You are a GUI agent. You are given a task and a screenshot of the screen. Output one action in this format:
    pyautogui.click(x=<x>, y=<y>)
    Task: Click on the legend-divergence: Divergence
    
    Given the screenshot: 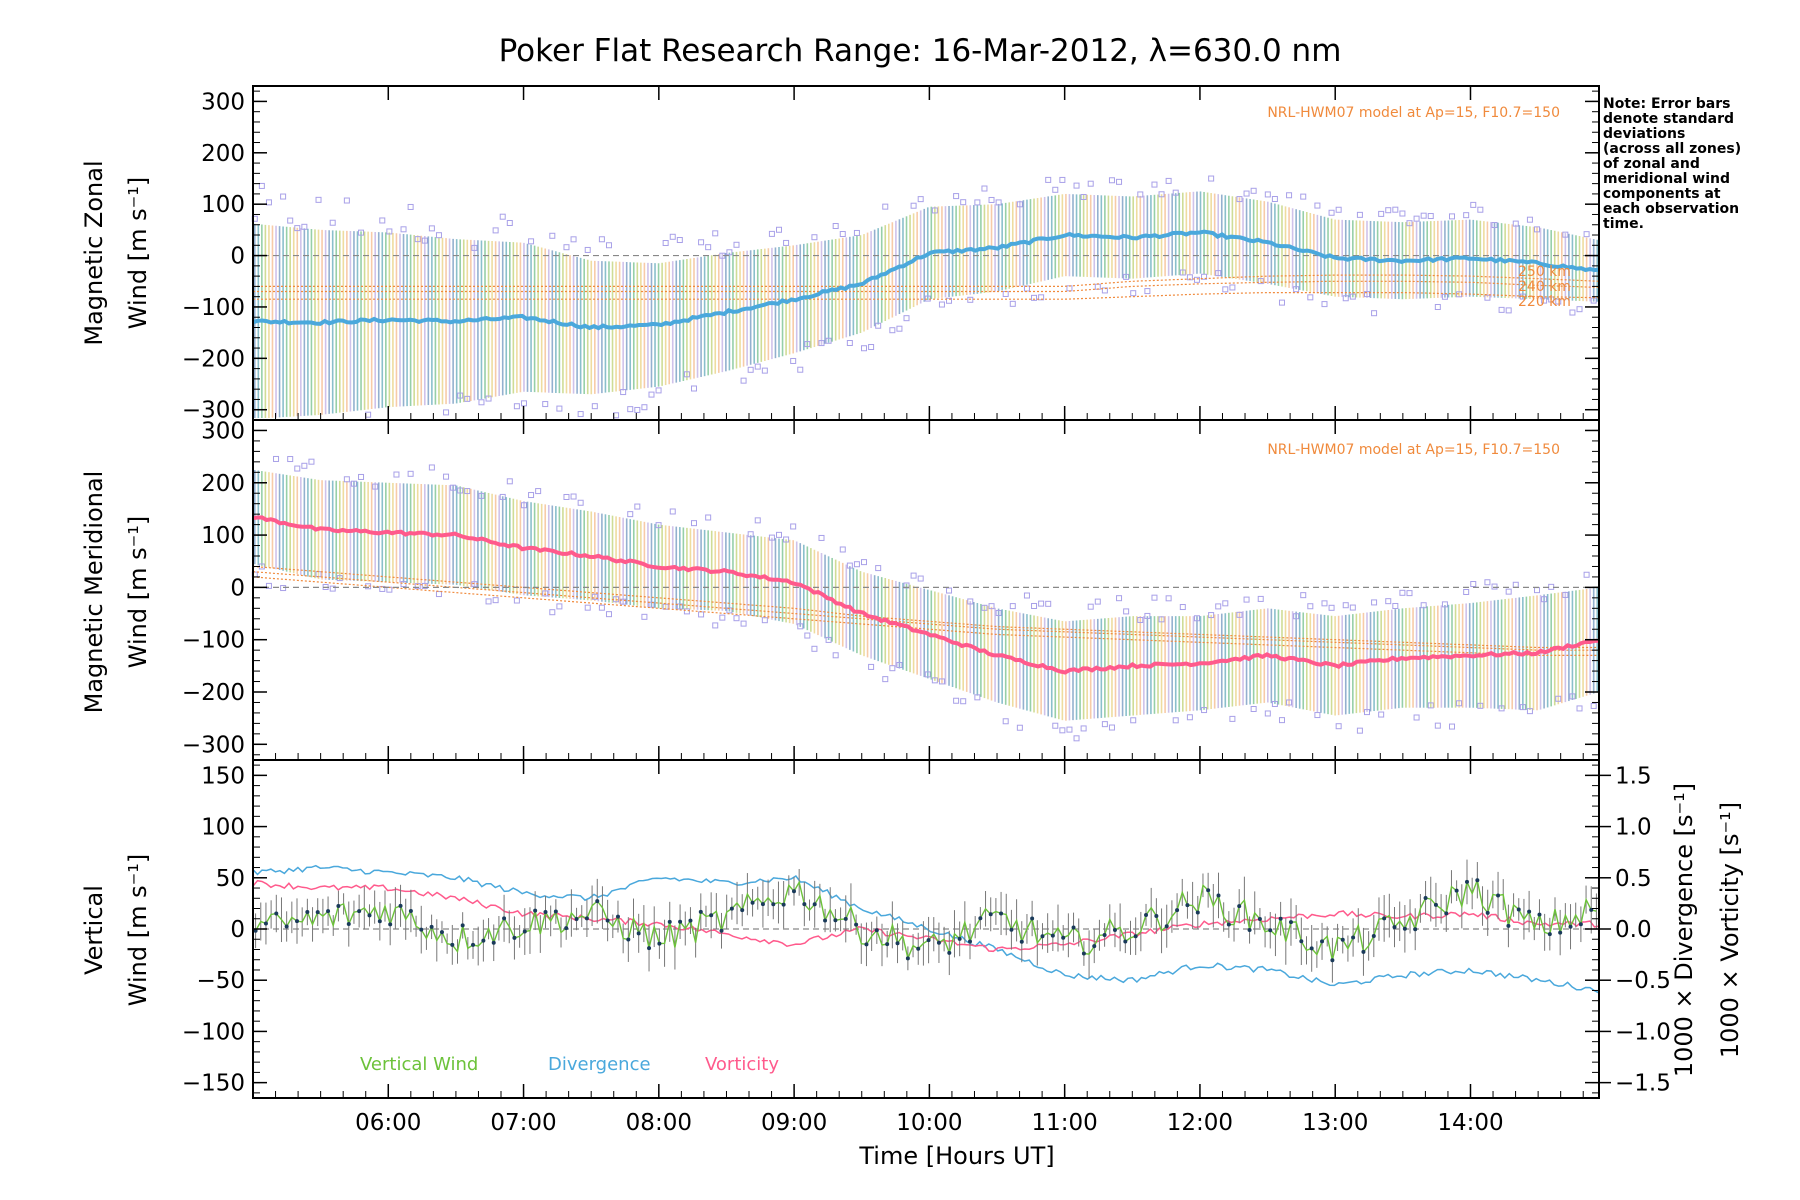 What is the action you would take?
    pyautogui.click(x=599, y=1064)
    